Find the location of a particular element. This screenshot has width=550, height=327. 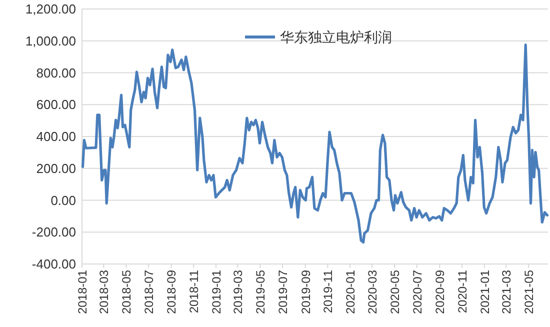

x-tick-label: 2019-11 is located at coordinates (328, 292).